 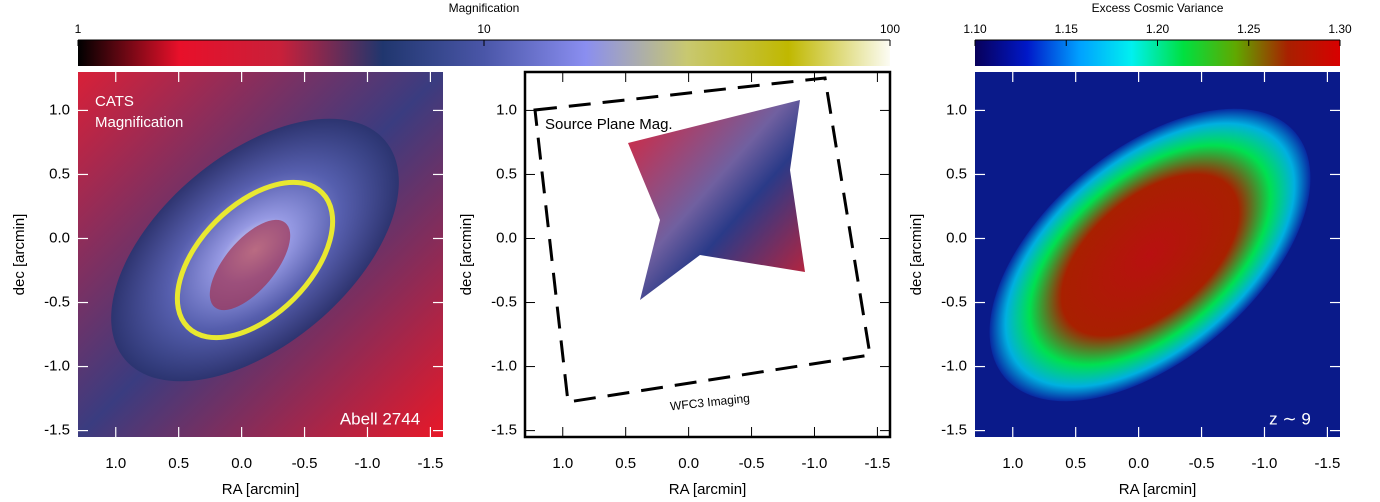 What do you see at coordinates (1067, 29) in the screenshot?
I see `colorbar-tick-label: 1.15` at bounding box center [1067, 29].